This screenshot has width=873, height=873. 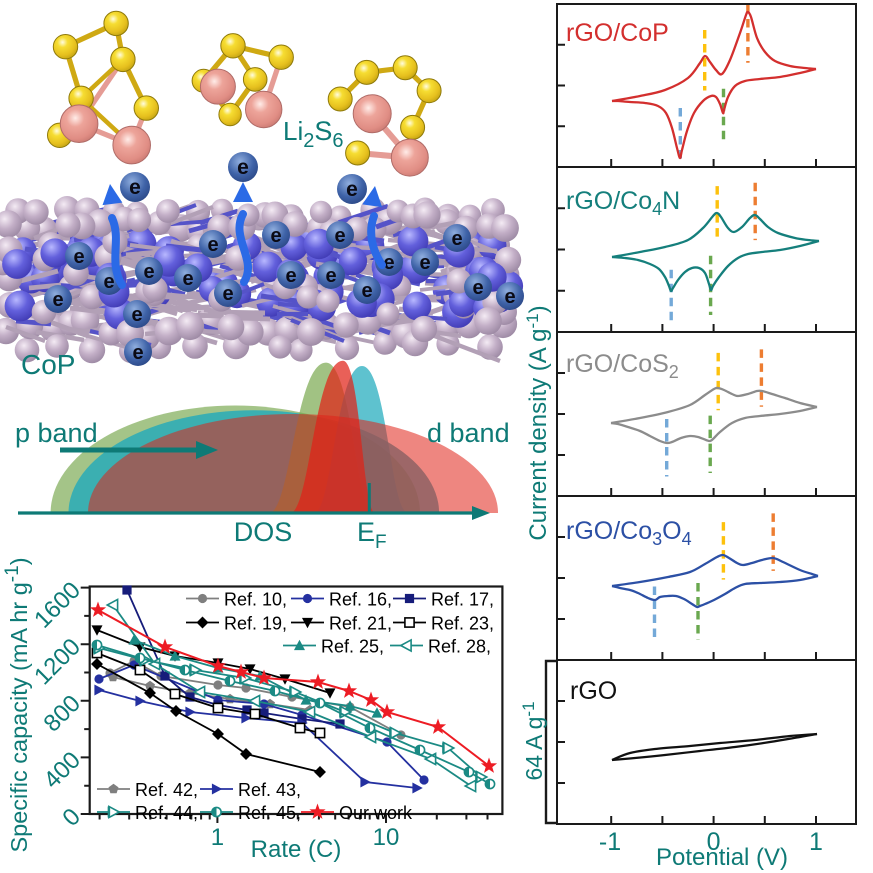 What do you see at coordinates (623, 203) in the screenshot?
I see `svg-text: rGO/Co4N` at bounding box center [623, 203].